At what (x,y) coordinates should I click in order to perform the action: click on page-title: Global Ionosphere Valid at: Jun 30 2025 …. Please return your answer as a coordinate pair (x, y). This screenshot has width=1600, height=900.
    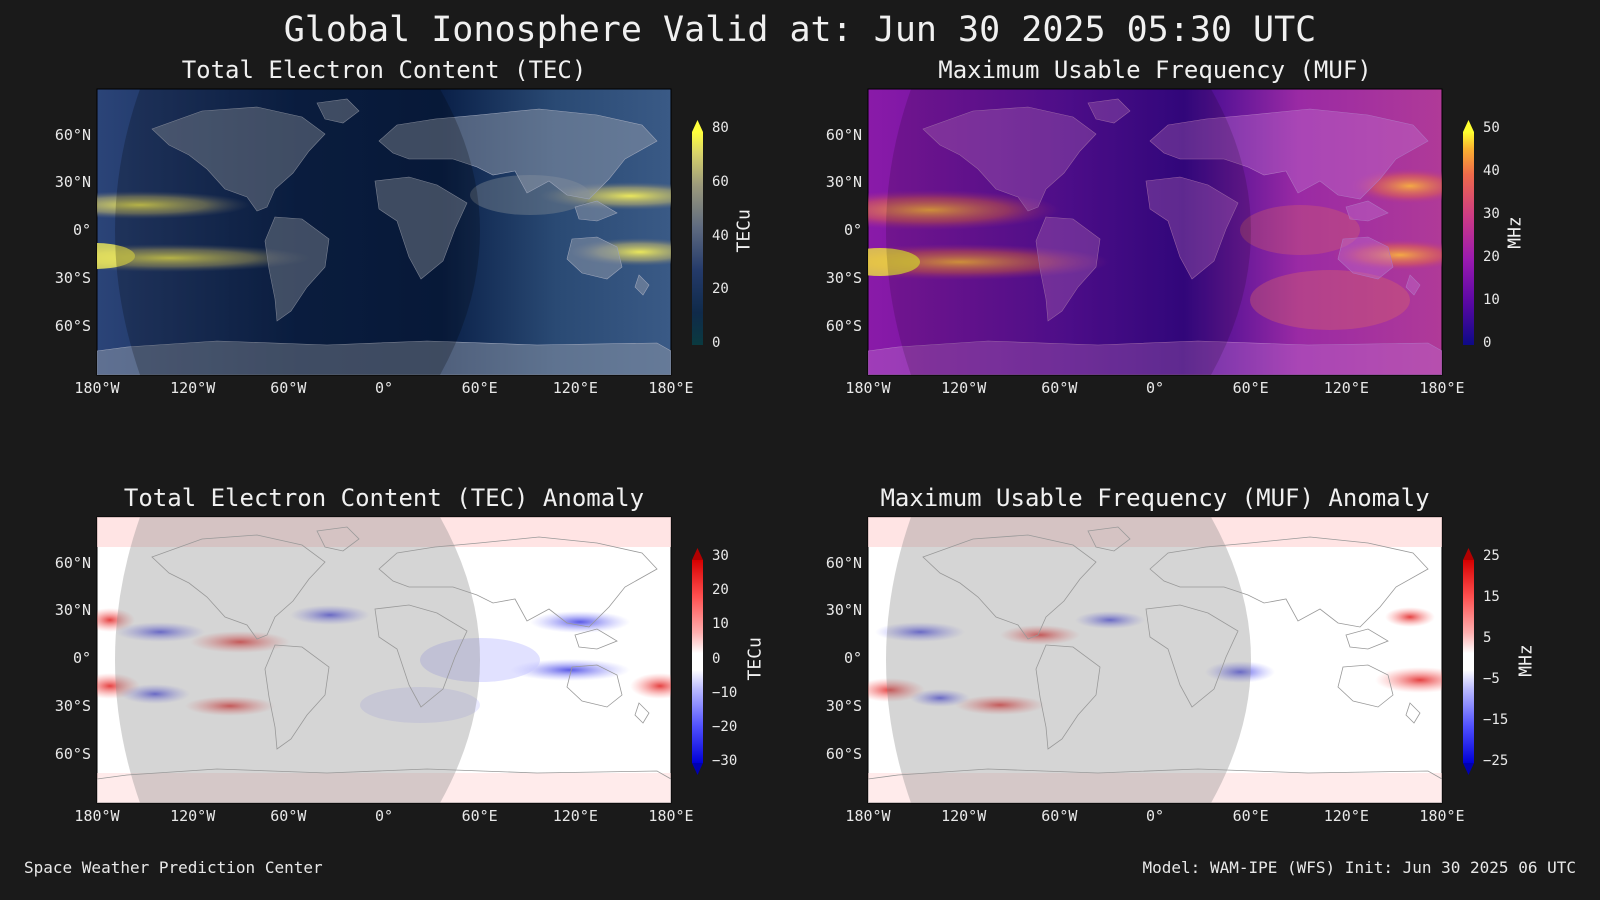
    Looking at the image, I should click on (800, 30).